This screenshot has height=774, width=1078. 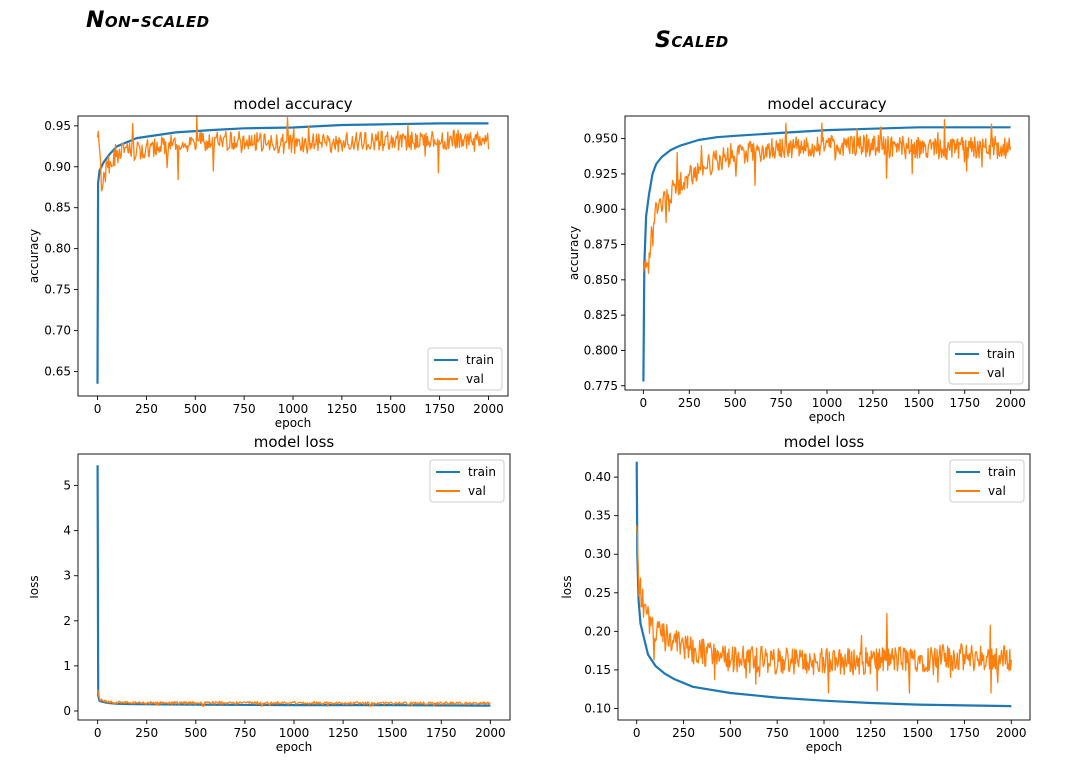 What do you see at coordinates (601, 245) in the screenshot?
I see `y-tick-label: 0.875` at bounding box center [601, 245].